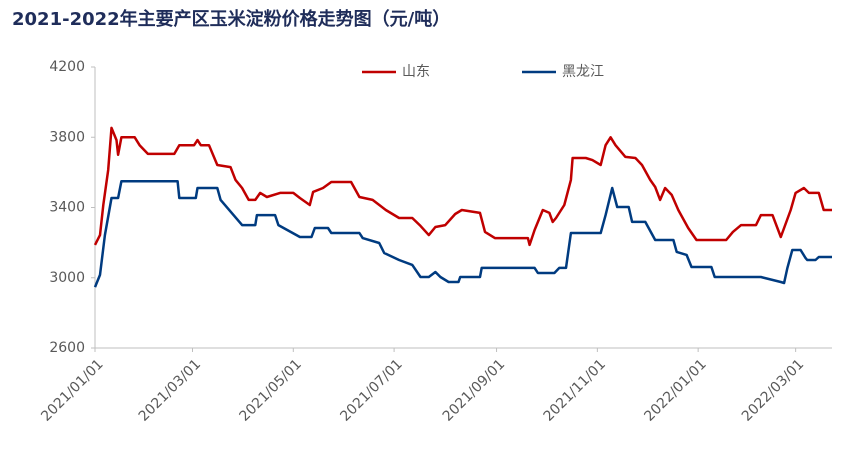 Image resolution: width=865 pixels, height=454 pixels. I want to click on x-tick-label: 2021/05/01, so click(271, 390).